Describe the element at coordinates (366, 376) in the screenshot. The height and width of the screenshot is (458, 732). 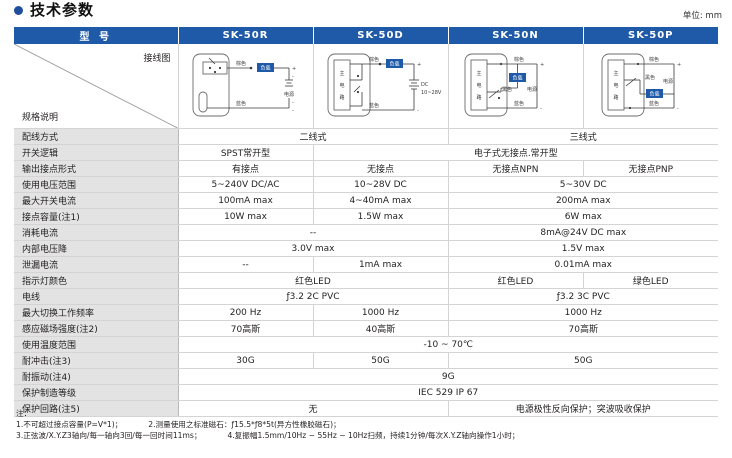
I see `table-row: 耐振动(注4) 9G` at that location.